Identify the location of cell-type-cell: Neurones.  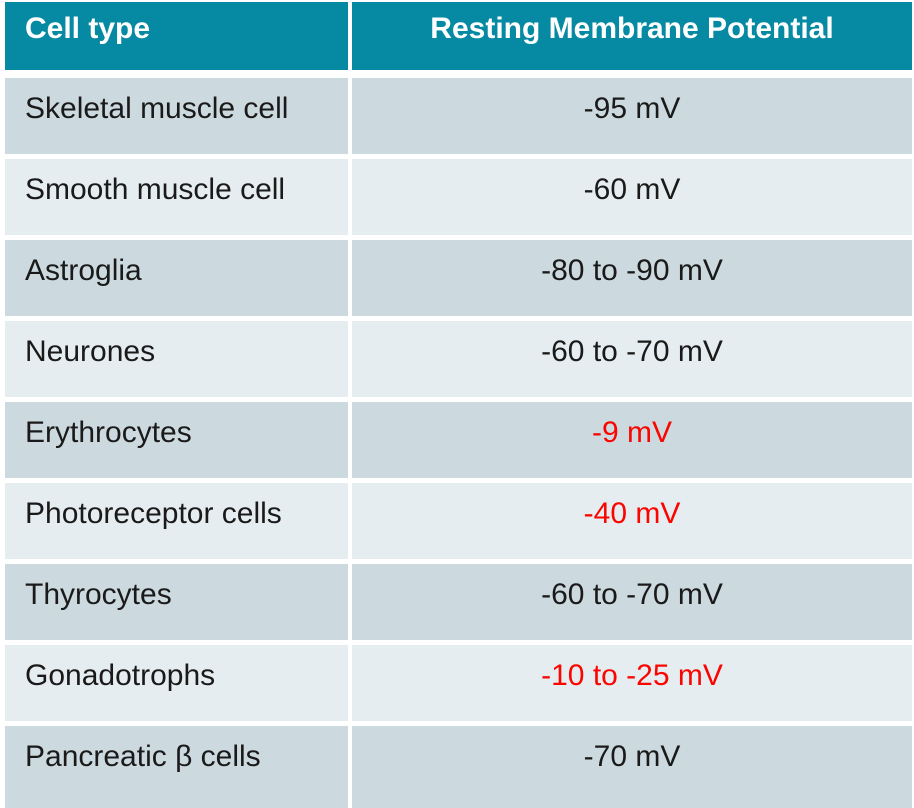
(176, 359).